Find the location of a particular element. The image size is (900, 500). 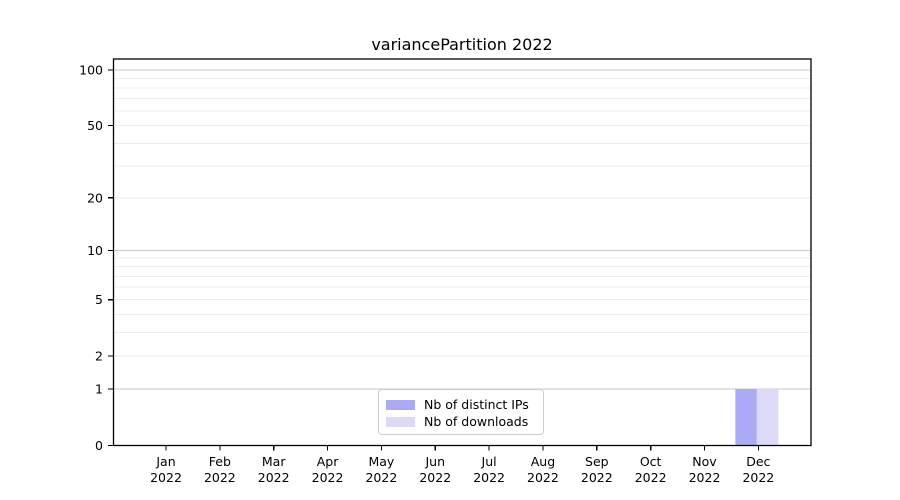

x-tick-label-month: Sep is located at coordinates (597, 461).